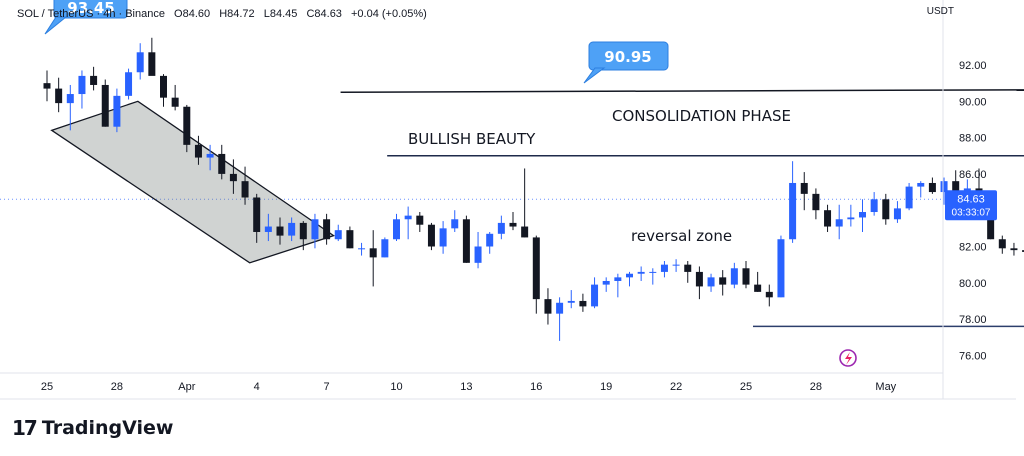  Describe the element at coordinates (701, 116) in the screenshot. I see `consolidation-phase-label: CONSOLIDATION PHASE` at that location.